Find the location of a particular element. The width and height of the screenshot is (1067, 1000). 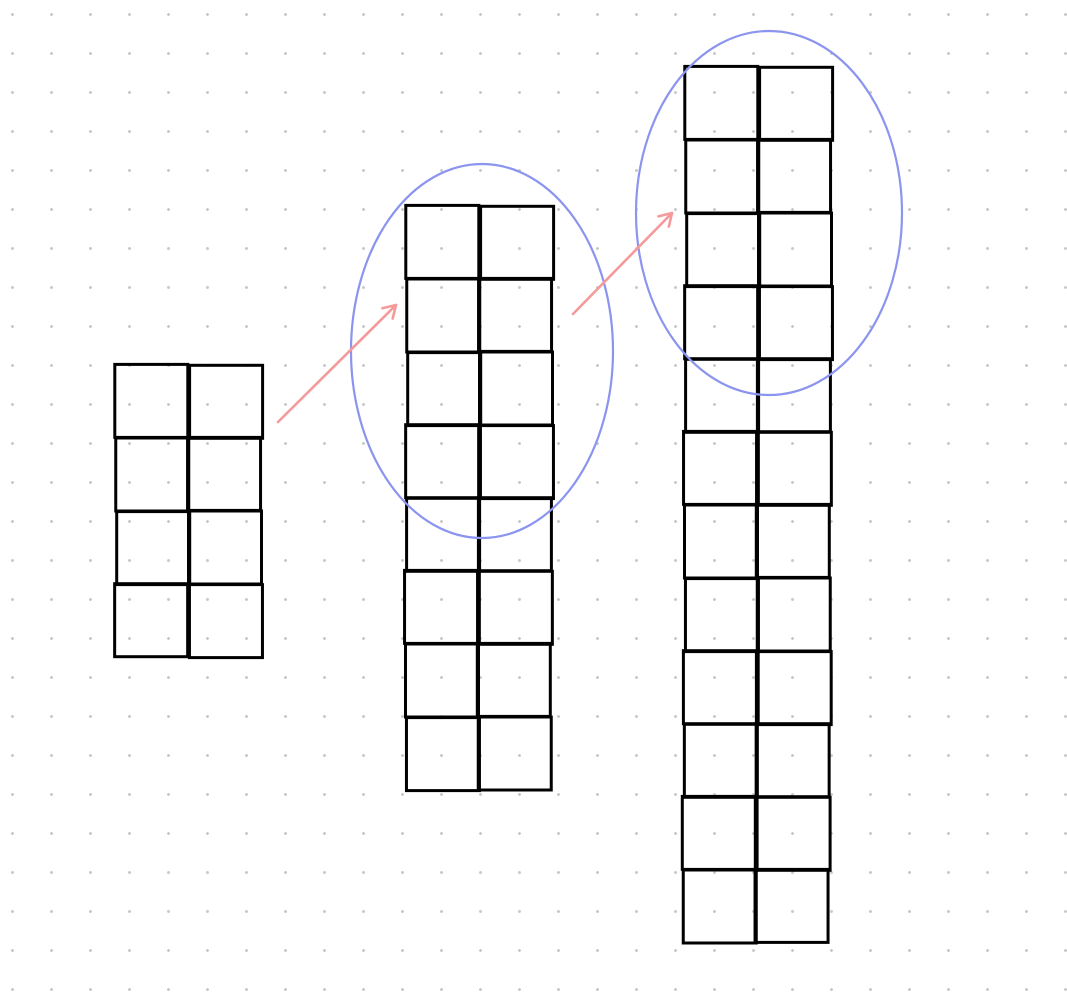

figure-3-highlight-ellipse is located at coordinates (769, 213).